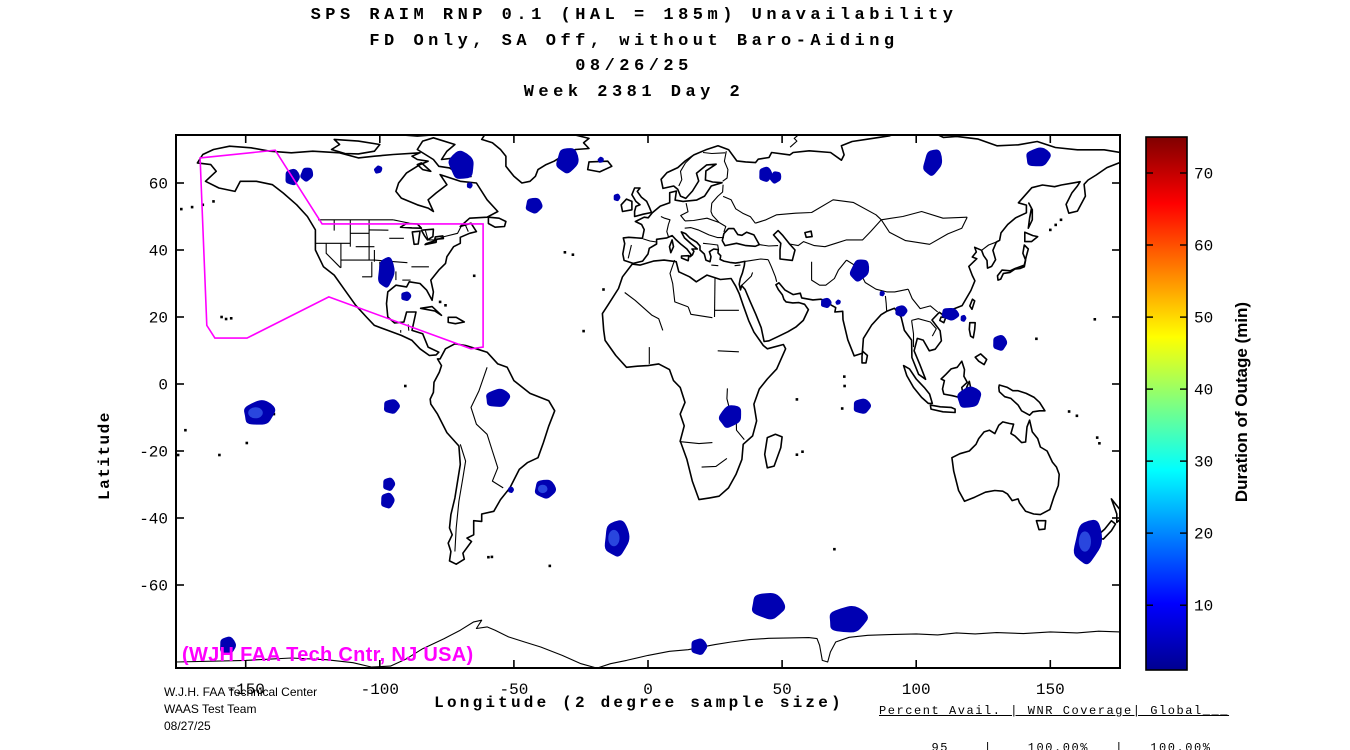  I want to click on table-row: 95 | 100.00% | 100.00%, so click(1045, 745).